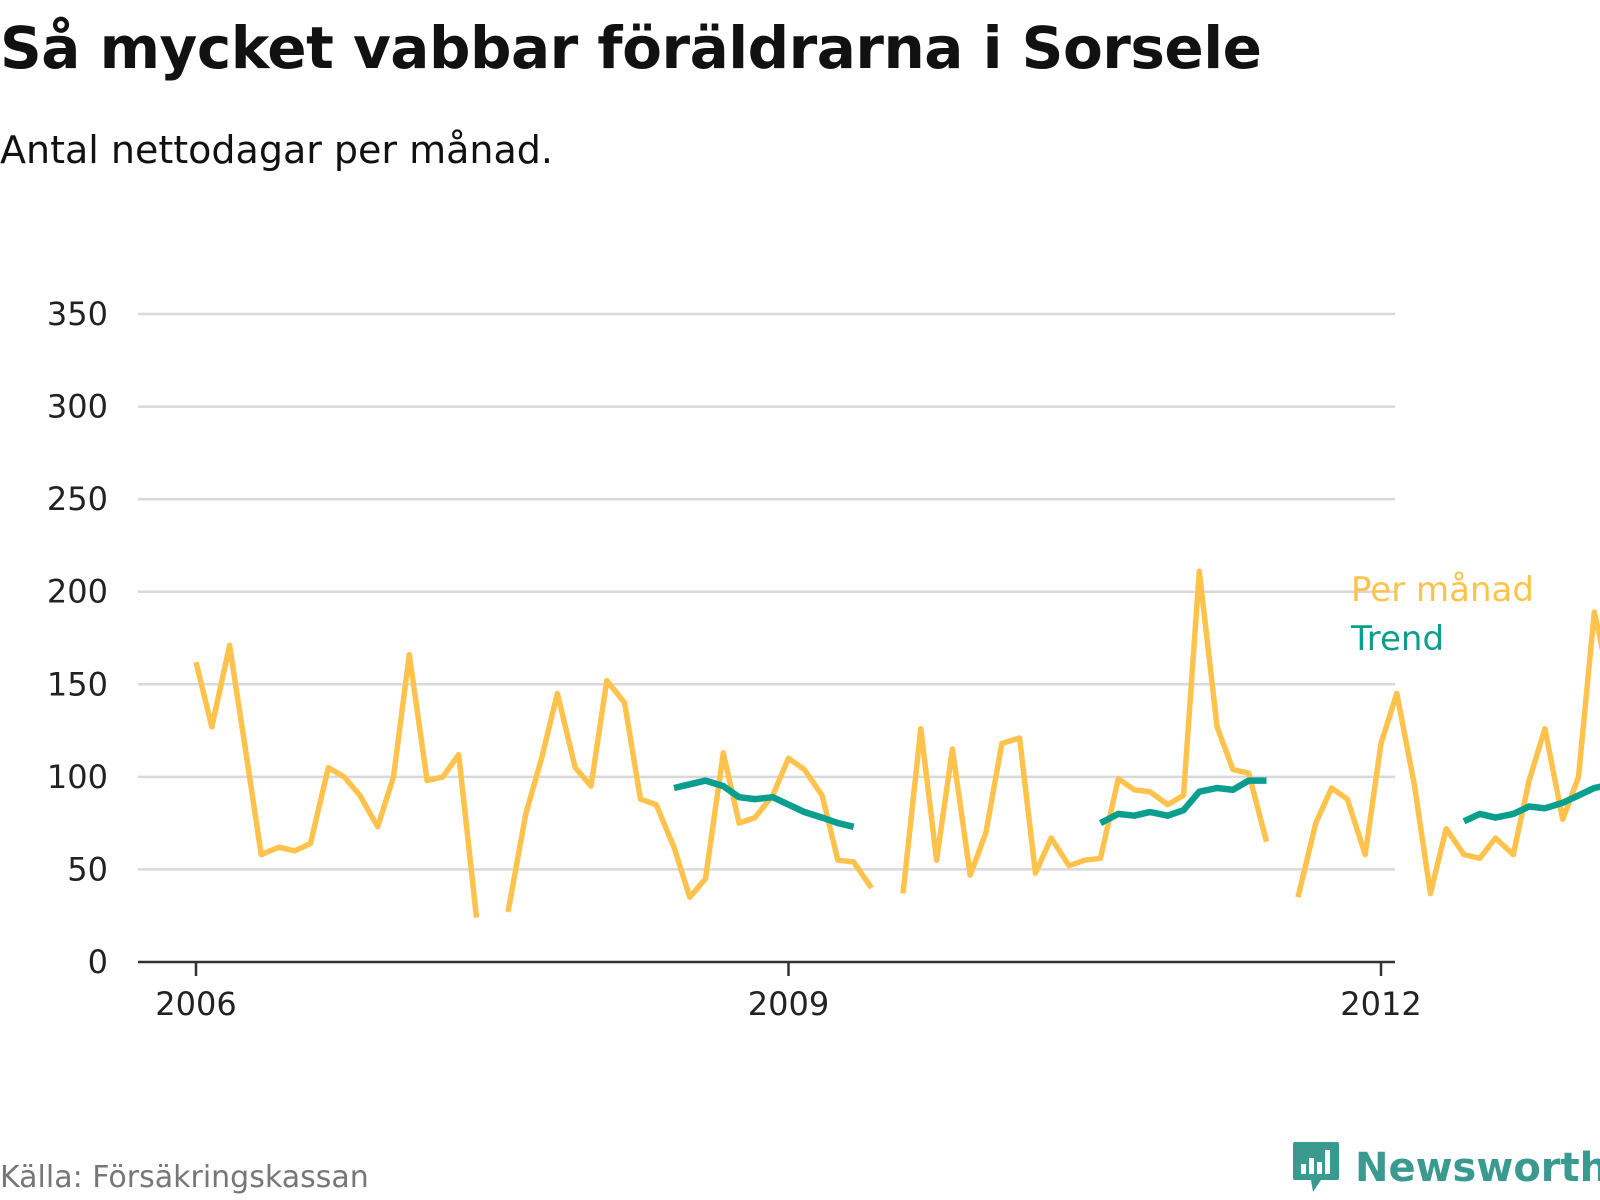  I want to click on x-tick-label: 2012, so click(1380, 1004).